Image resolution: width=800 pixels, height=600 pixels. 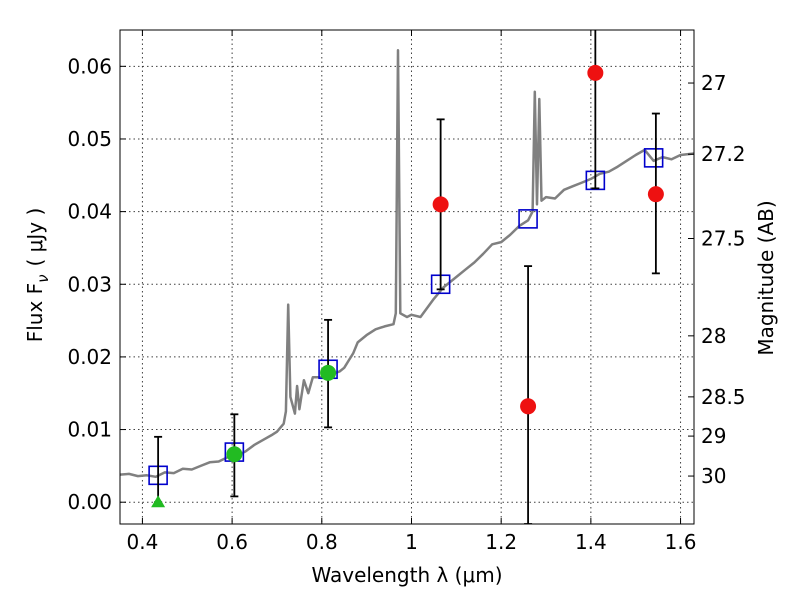 I want to click on right-axis-label: Magnitude (AB), so click(x=766, y=277).